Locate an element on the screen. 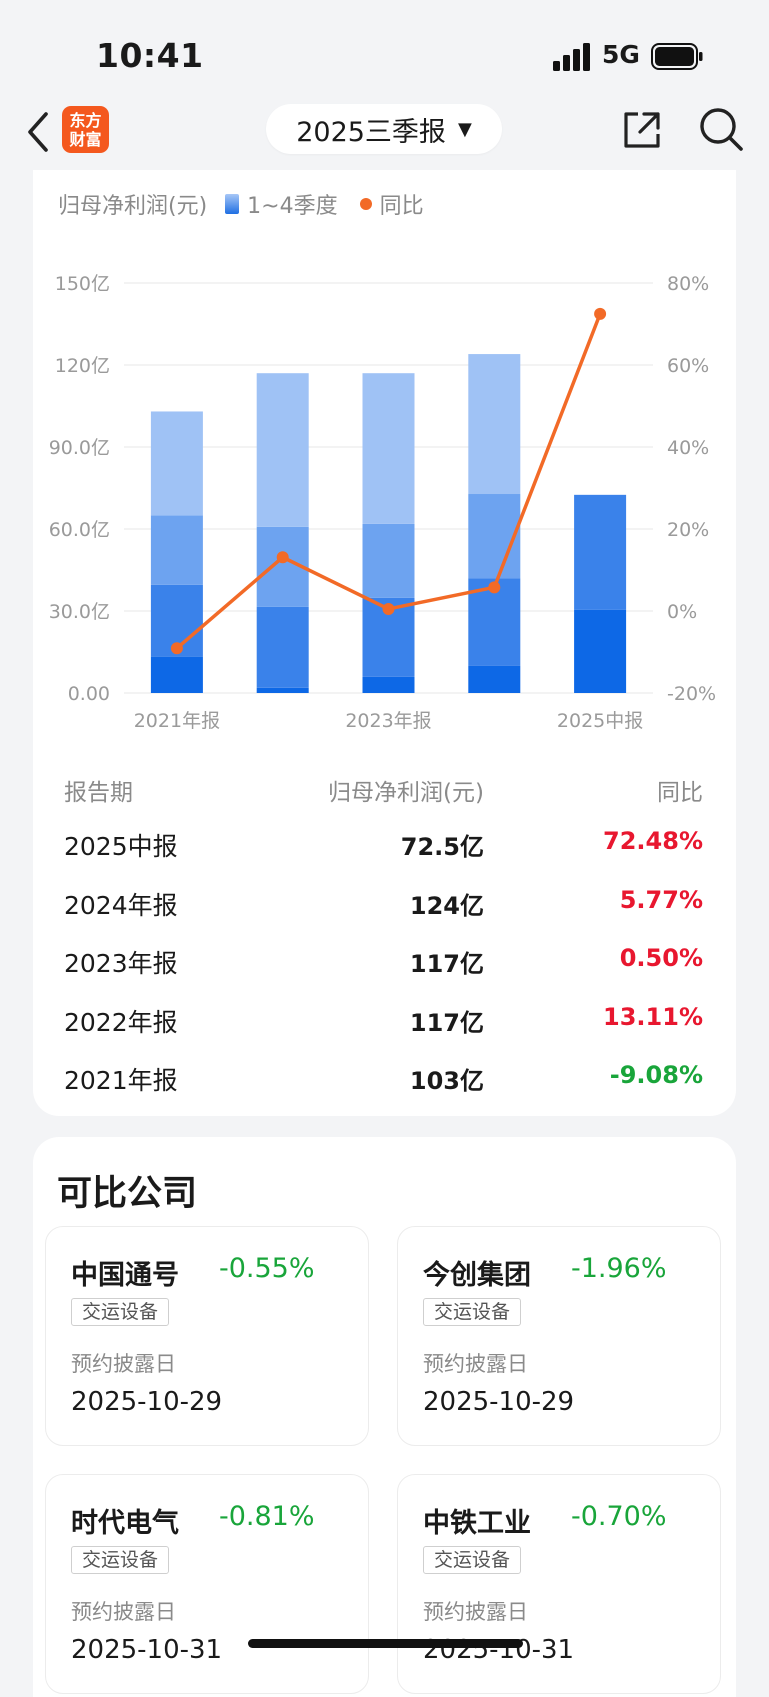  y-right-tick-label: -20% is located at coordinates (691, 694).